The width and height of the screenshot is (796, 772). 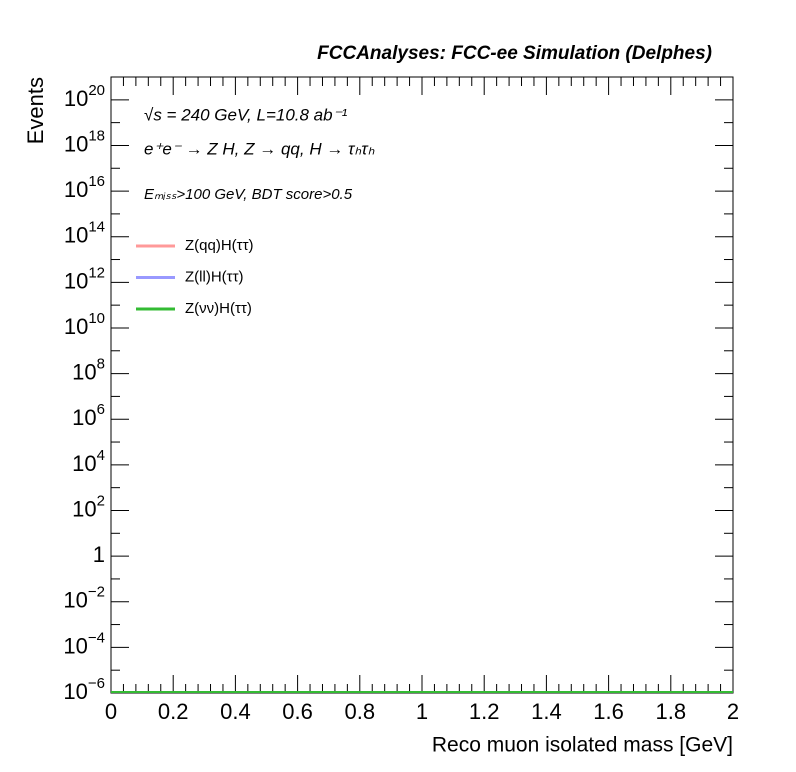 What do you see at coordinates (84, 598) in the screenshot?
I see `y-tick-label: 10⁻²` at bounding box center [84, 598].